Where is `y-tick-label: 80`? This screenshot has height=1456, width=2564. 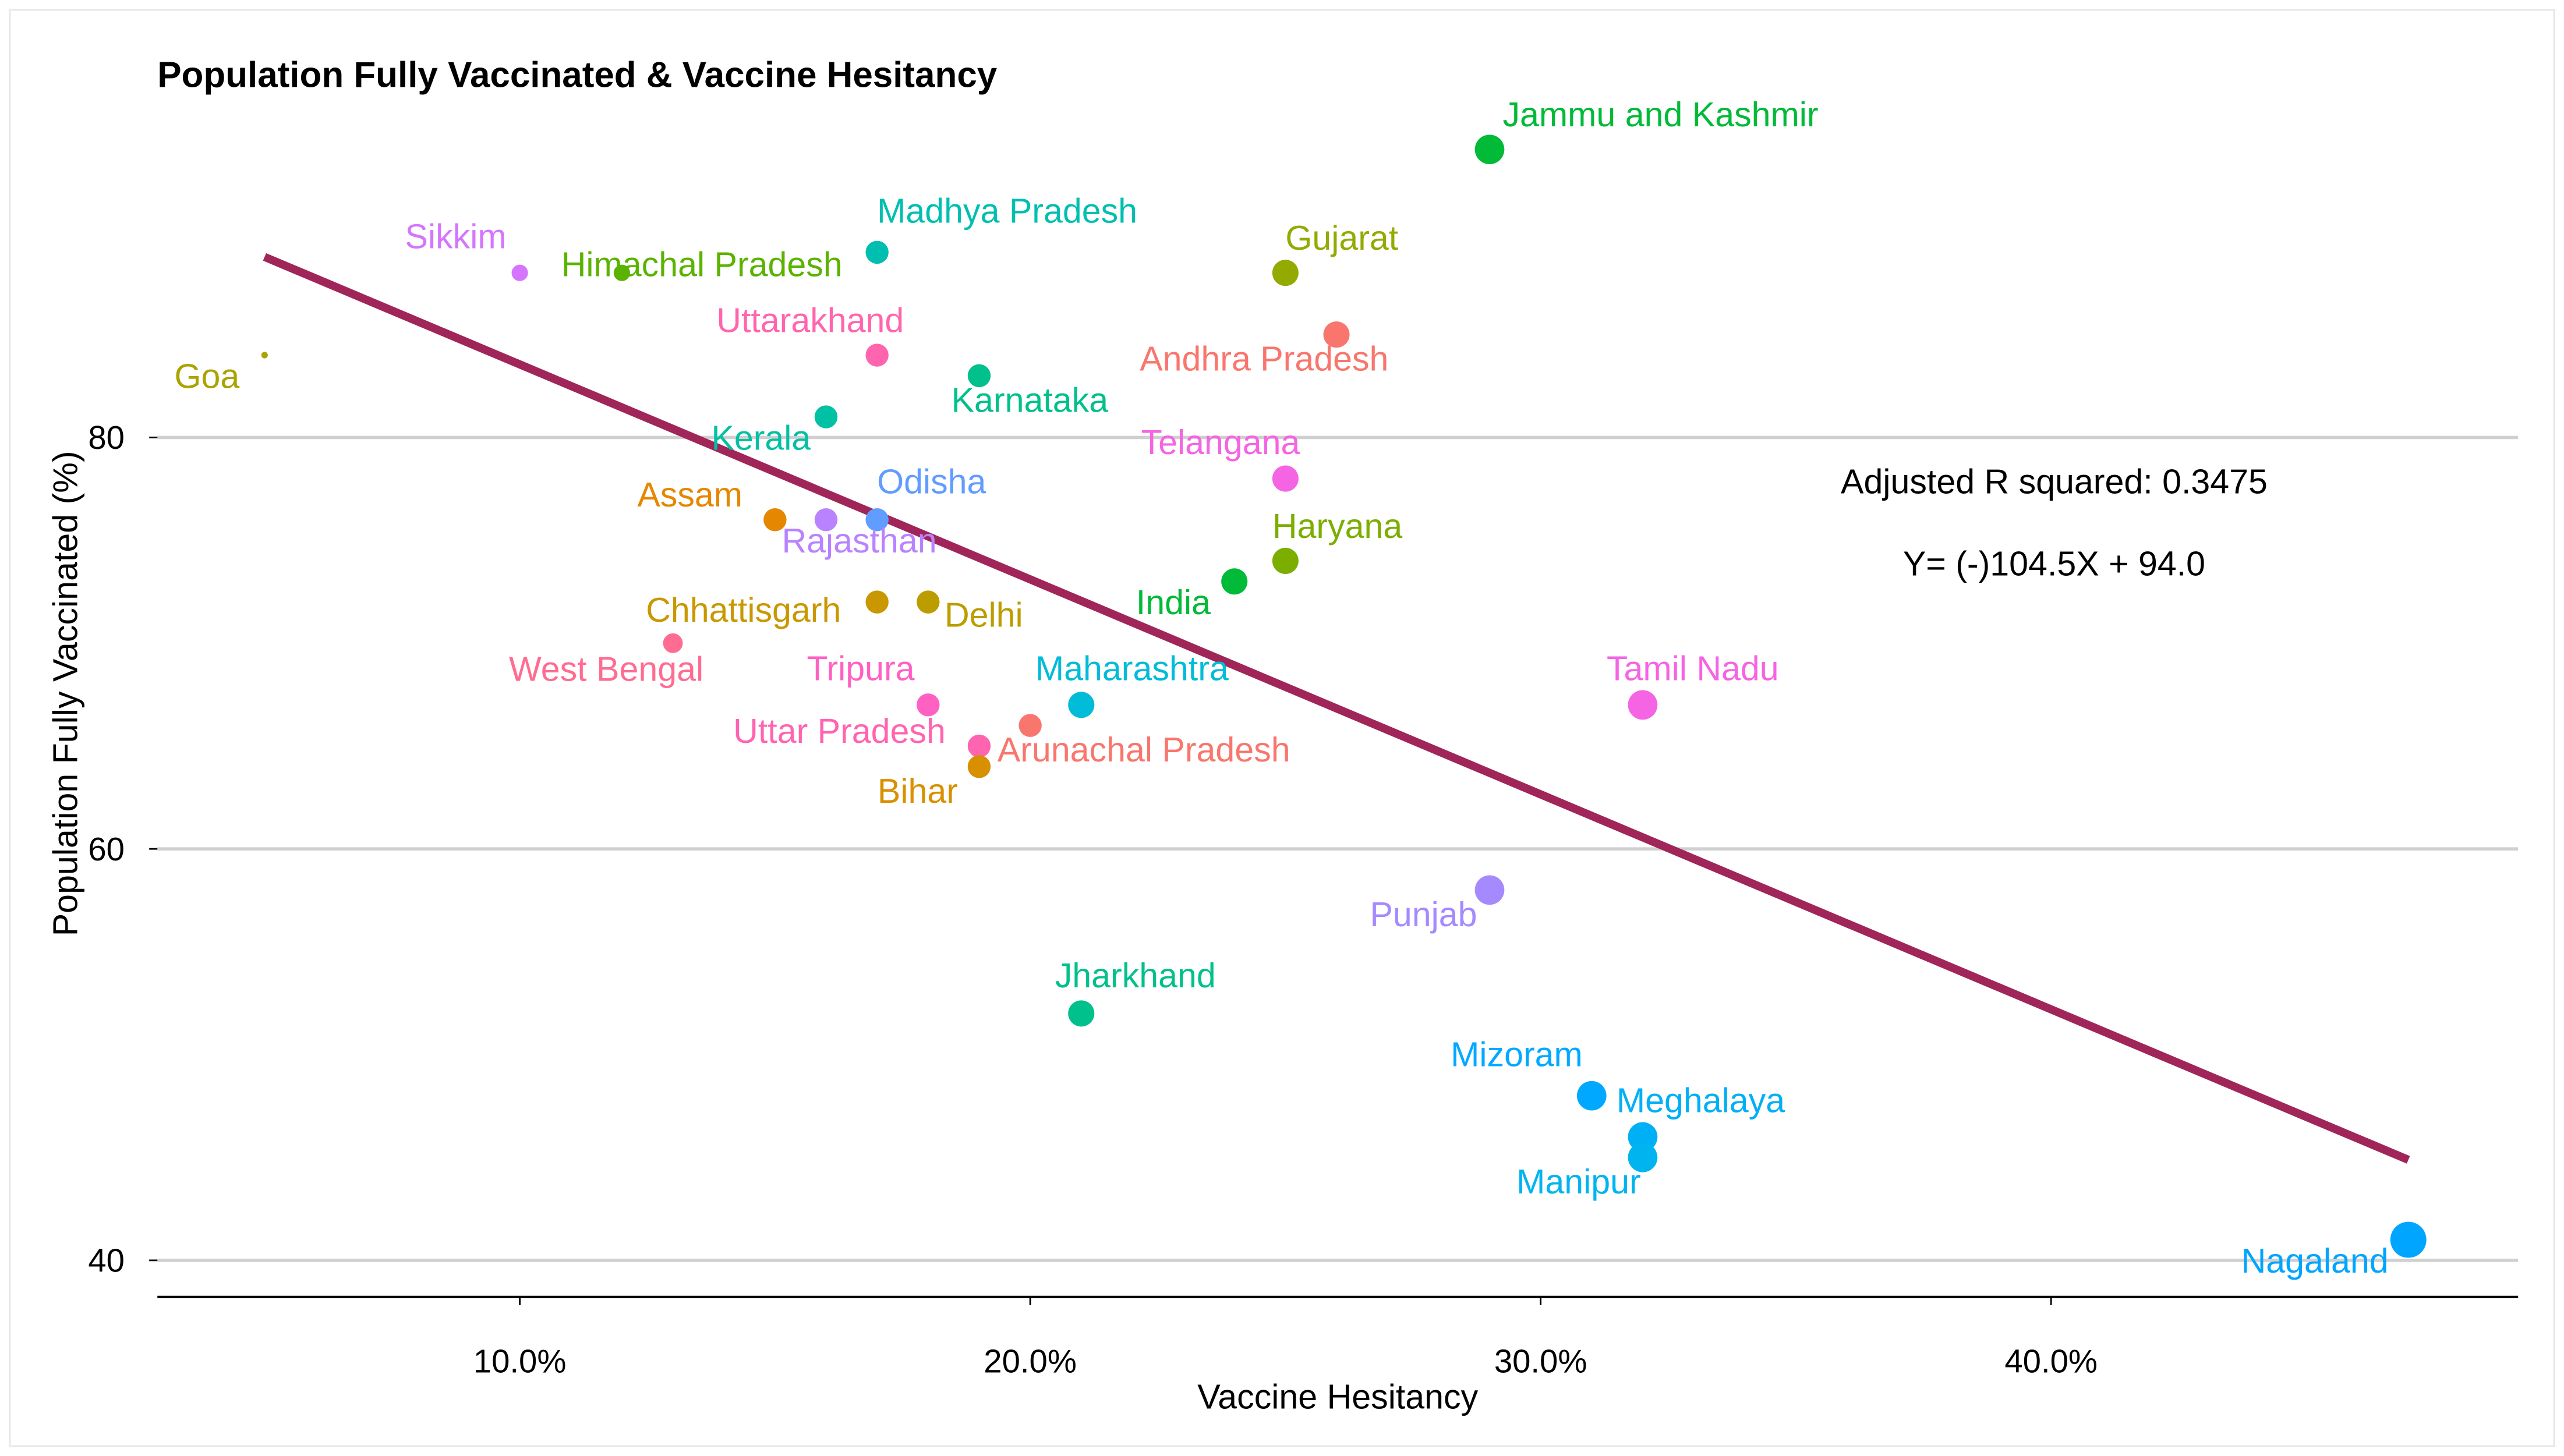
y-tick-label: 80 is located at coordinates (106, 437).